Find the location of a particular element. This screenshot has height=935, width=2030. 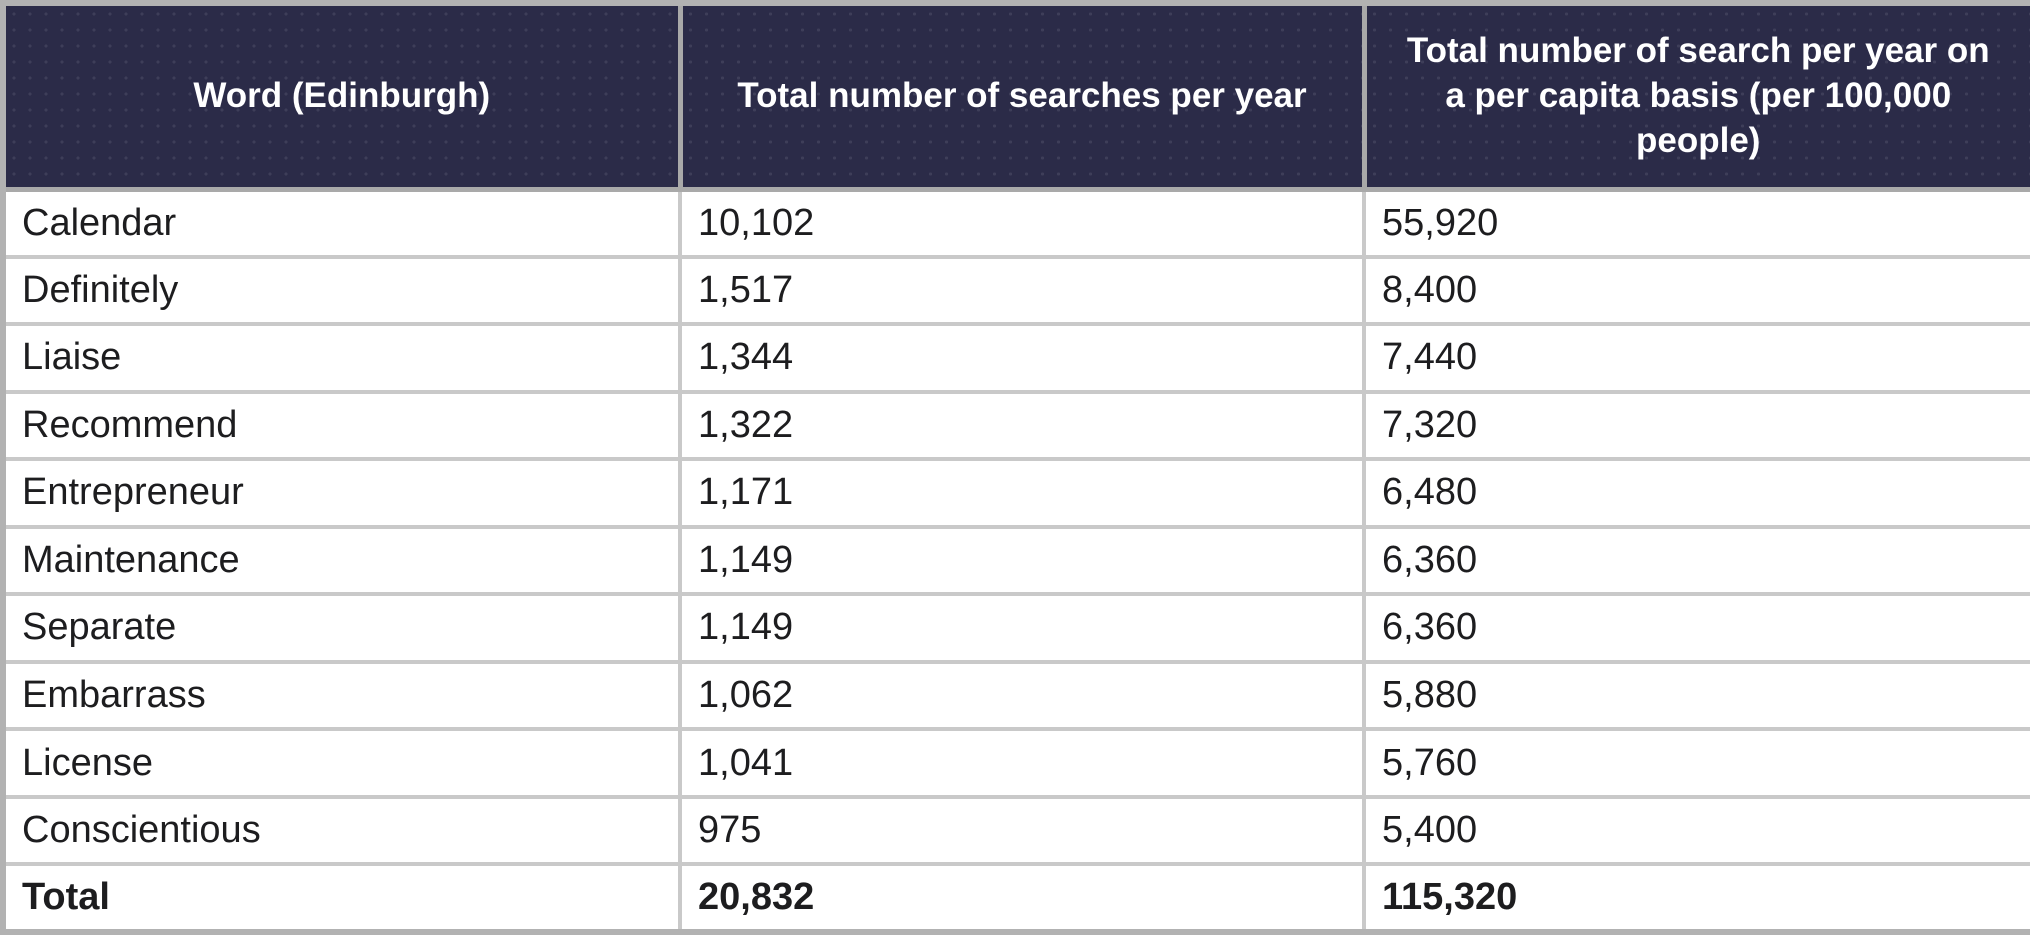

total-row: Total 20,832 115,320 is located at coordinates (1015, 898).